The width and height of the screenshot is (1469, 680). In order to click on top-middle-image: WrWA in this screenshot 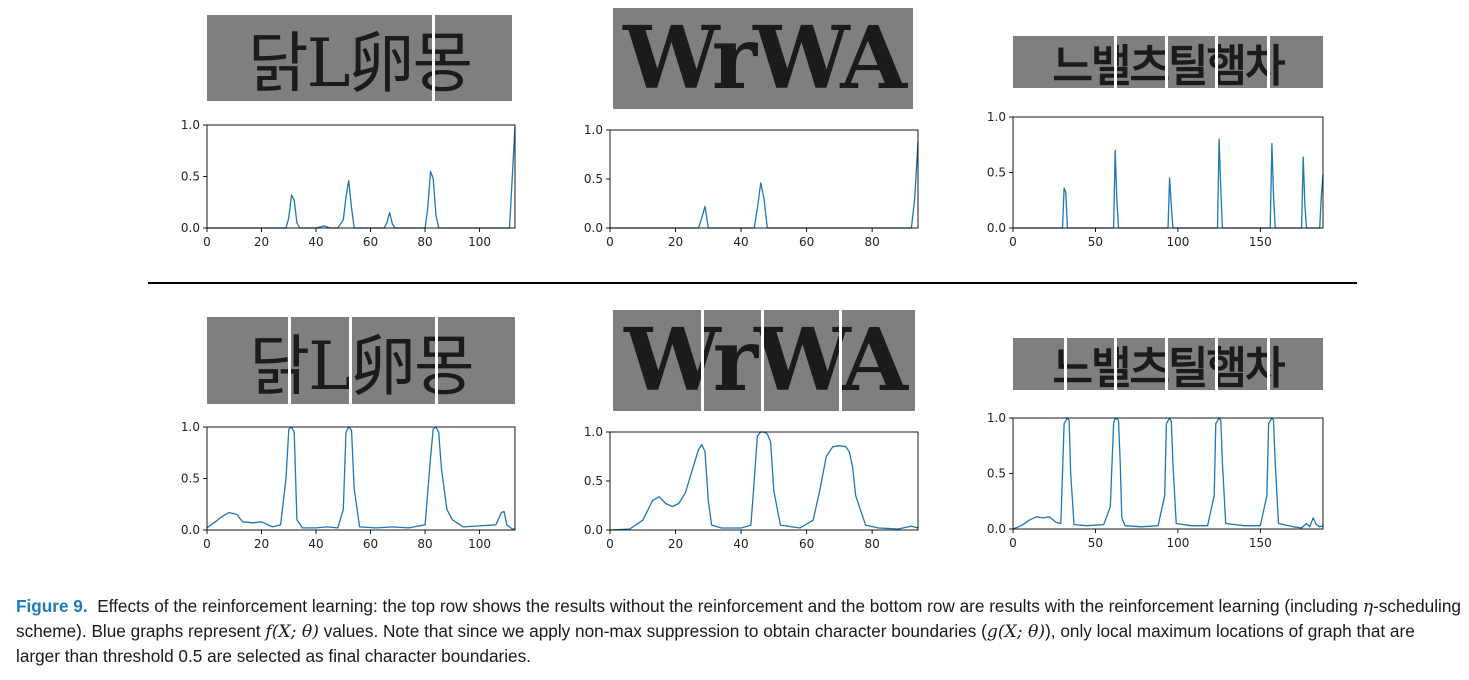, I will do `click(763, 58)`.